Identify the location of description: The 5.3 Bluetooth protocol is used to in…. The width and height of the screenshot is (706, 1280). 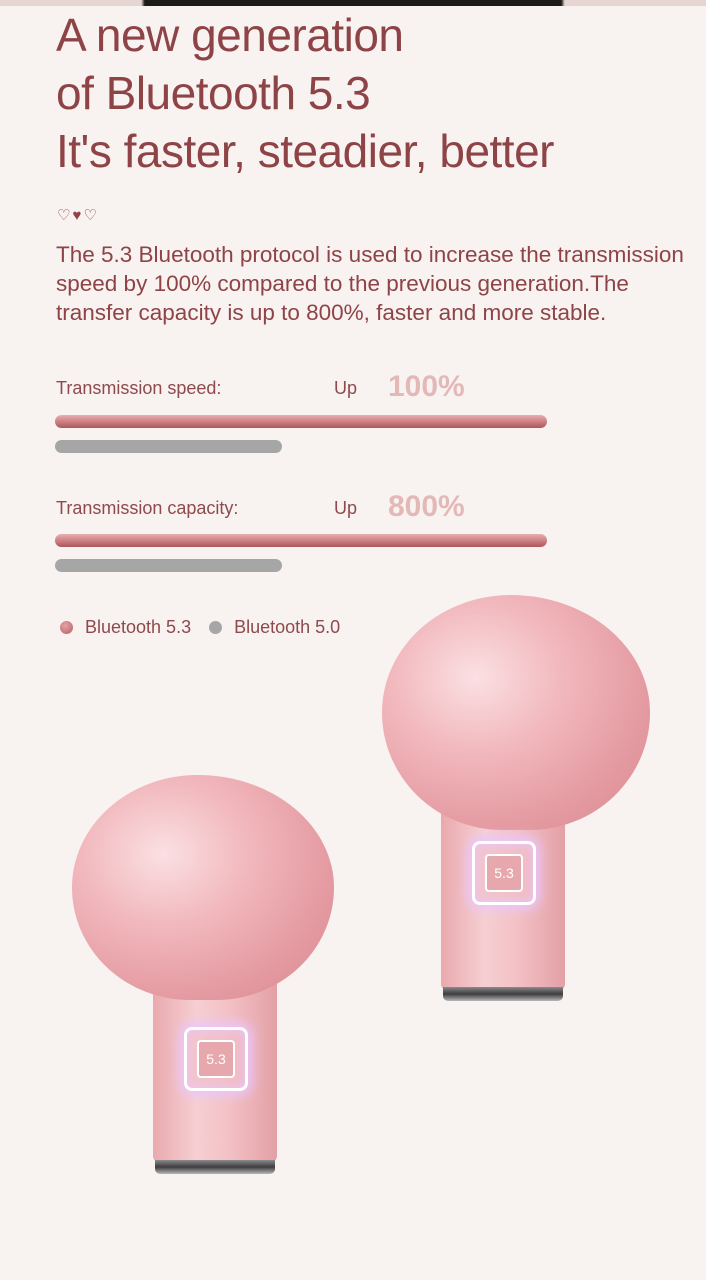
(370, 283).